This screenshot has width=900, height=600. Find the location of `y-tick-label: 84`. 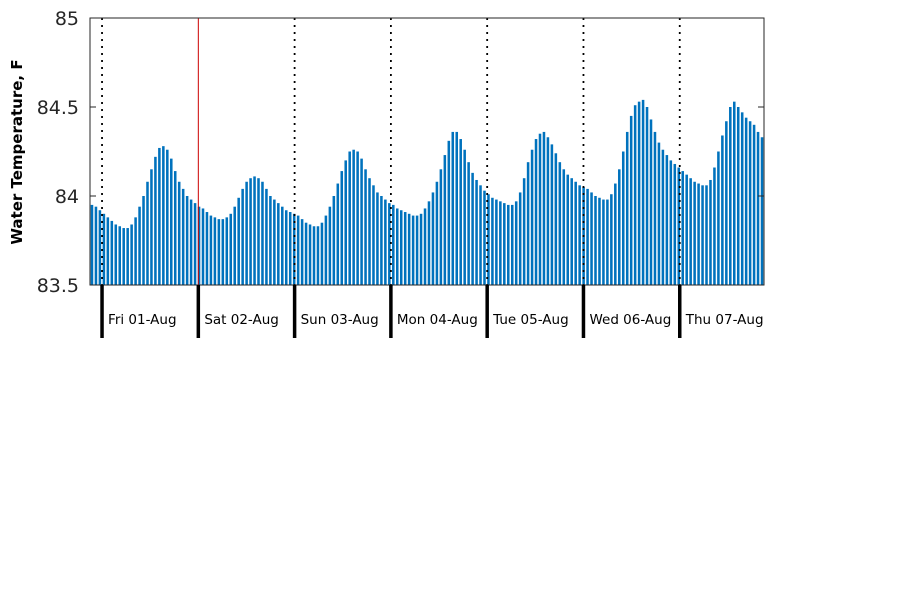

y-tick-label: 84 is located at coordinates (67, 197).